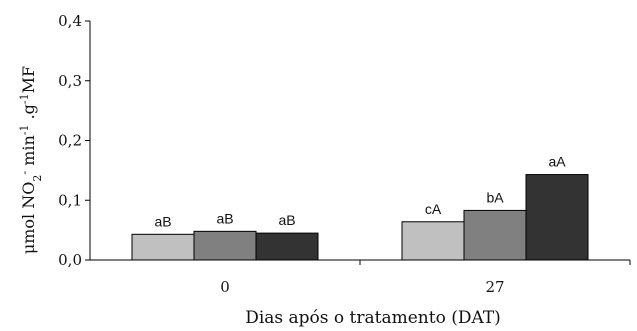 This screenshot has width=637, height=331. I want to click on y-axis: 0,0 0,1 0,2 0,3 0,4, so click(74, 140).